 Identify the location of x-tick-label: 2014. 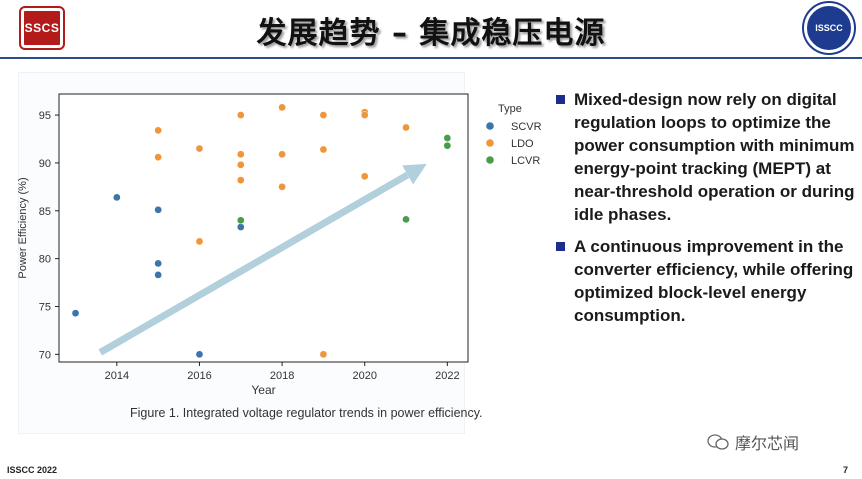
(117, 376).